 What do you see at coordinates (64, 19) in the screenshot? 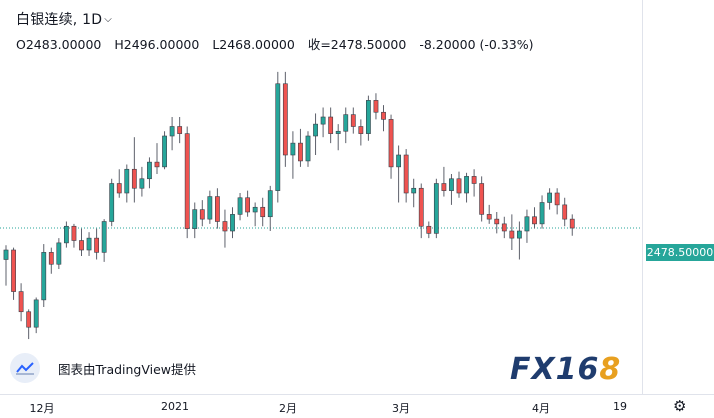
I see `symbol-title: 白银连续, 1D ⌵` at bounding box center [64, 19].